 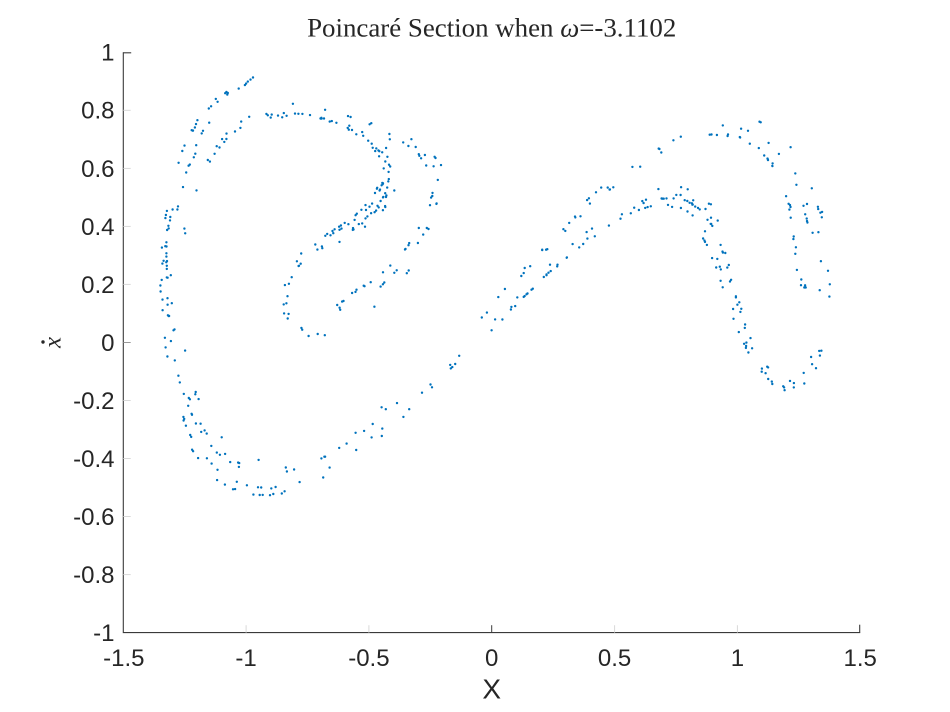 What do you see at coordinates (53, 343) in the screenshot?
I see `svg-text: x` at bounding box center [53, 343].